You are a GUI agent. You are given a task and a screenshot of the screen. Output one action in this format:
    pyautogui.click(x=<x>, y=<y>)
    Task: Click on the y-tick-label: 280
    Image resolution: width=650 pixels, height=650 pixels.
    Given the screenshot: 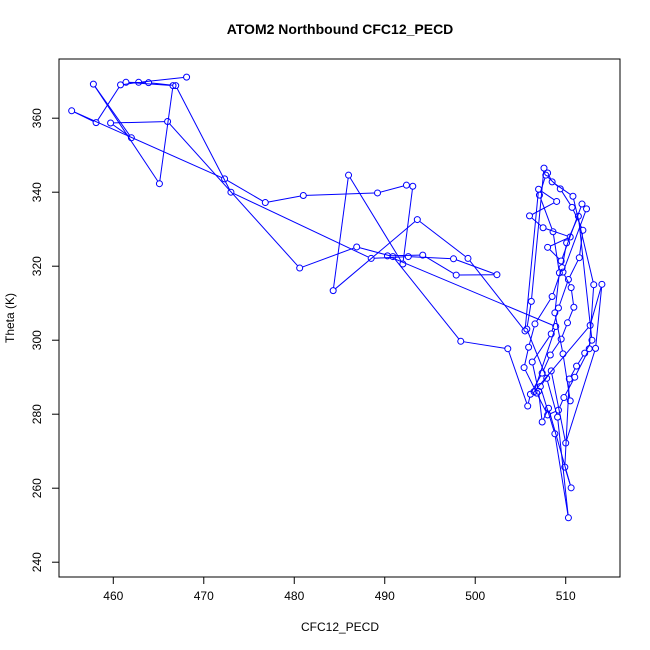 What is the action you would take?
    pyautogui.click(x=37, y=414)
    